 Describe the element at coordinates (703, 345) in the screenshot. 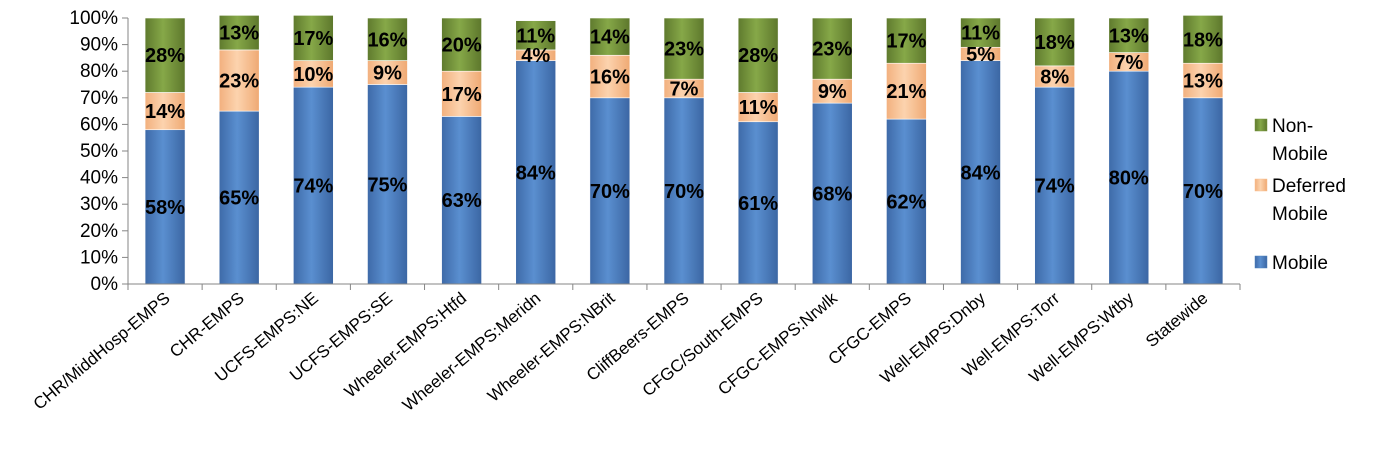

I see `x-tick-label: CFGC/South-EMPS` at that location.